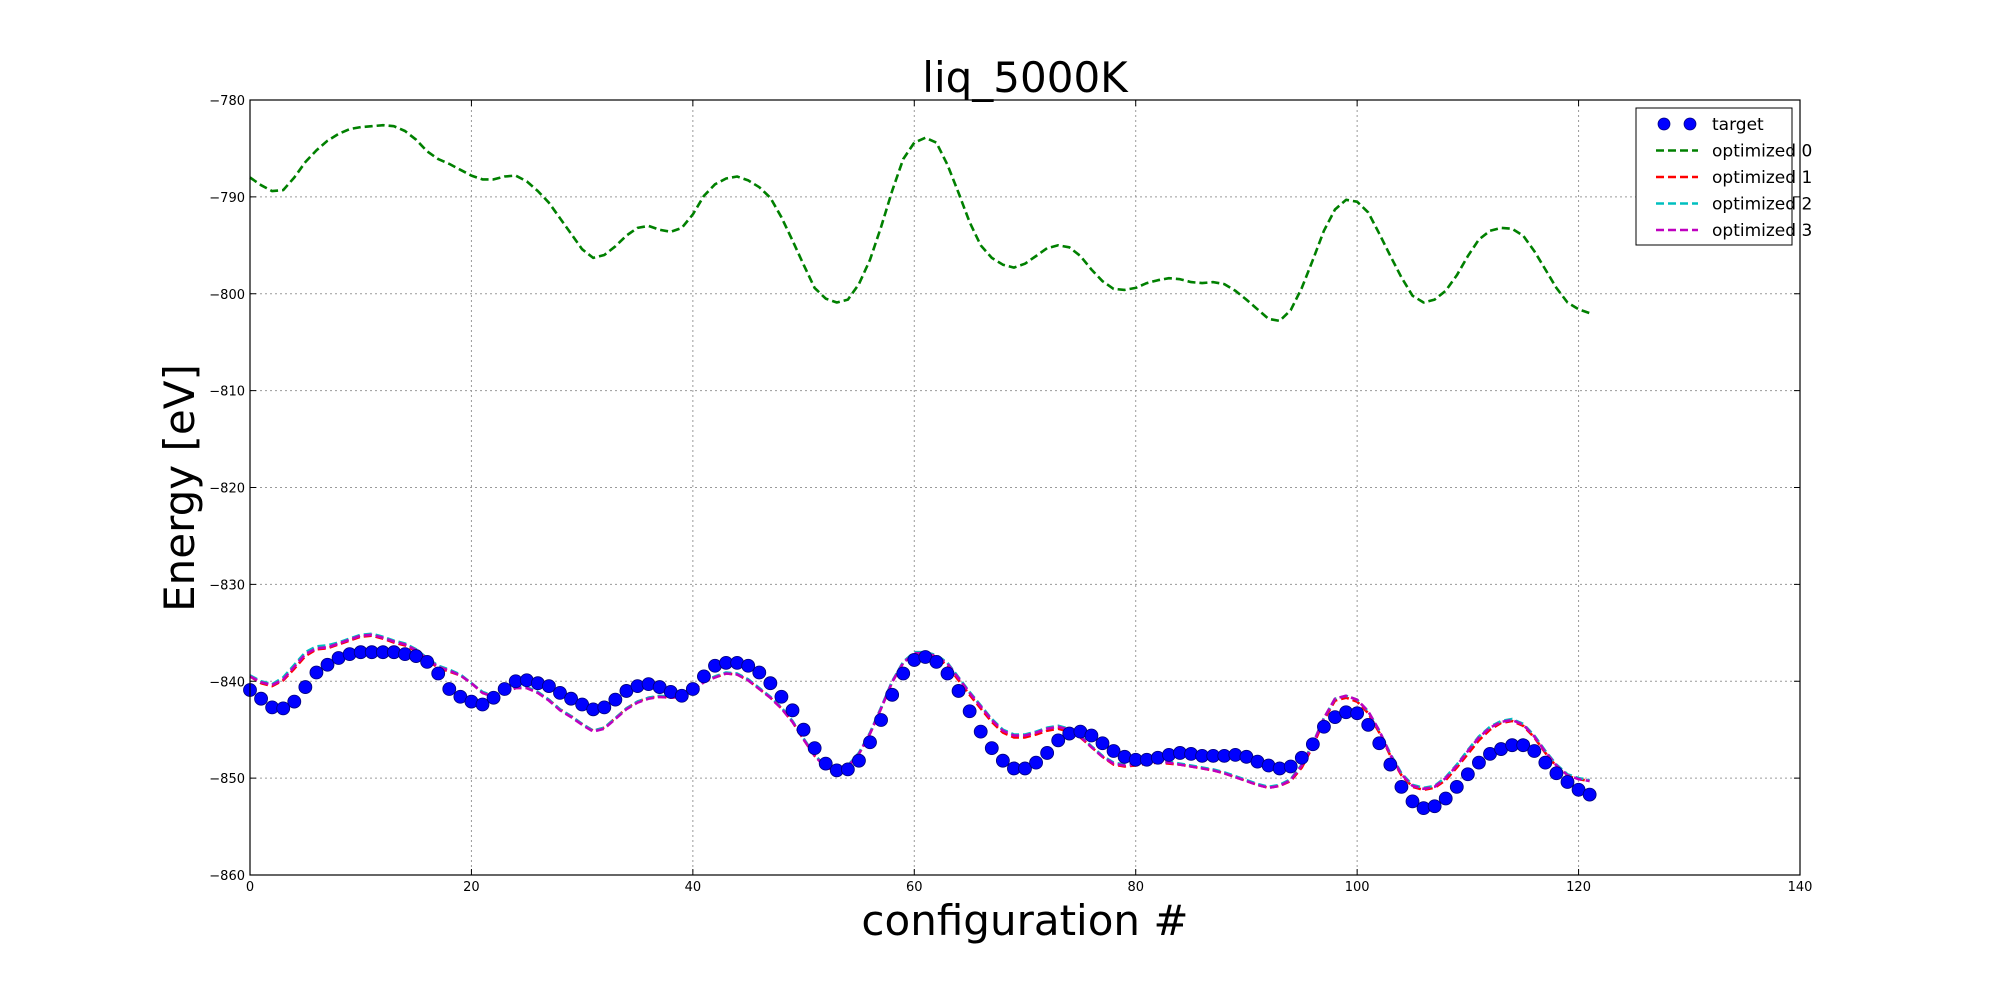 The image size is (2000, 1000). I want to click on x-tick-label: 0, so click(250, 887).